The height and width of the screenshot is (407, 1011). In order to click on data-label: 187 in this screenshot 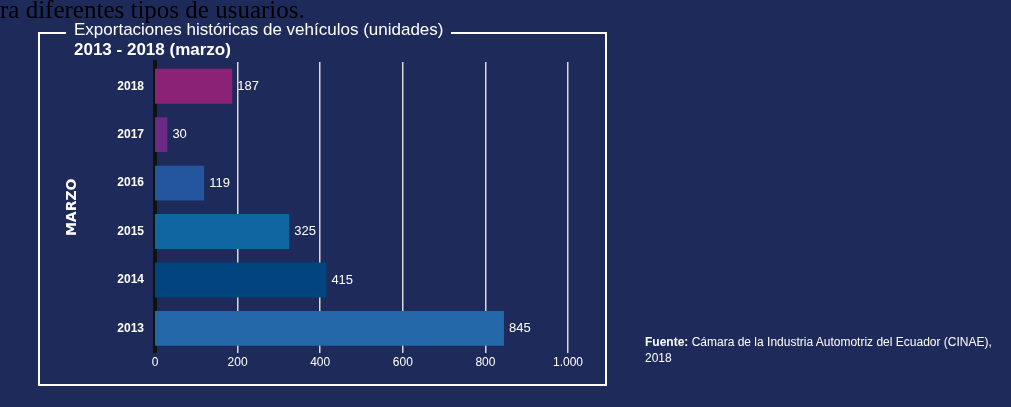, I will do `click(248, 85)`.